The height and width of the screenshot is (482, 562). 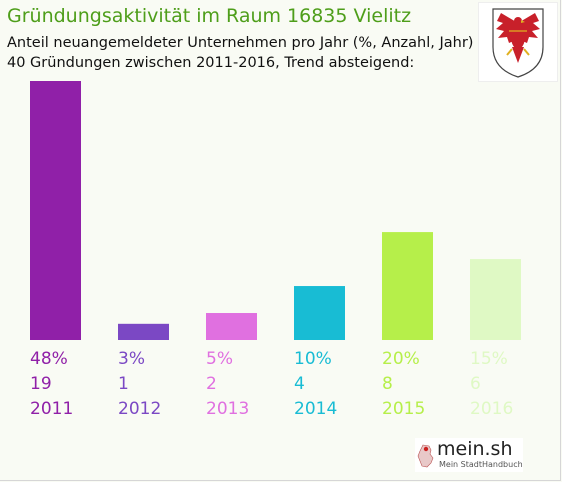 I want to click on count-label-2012: 1, so click(x=123, y=384).